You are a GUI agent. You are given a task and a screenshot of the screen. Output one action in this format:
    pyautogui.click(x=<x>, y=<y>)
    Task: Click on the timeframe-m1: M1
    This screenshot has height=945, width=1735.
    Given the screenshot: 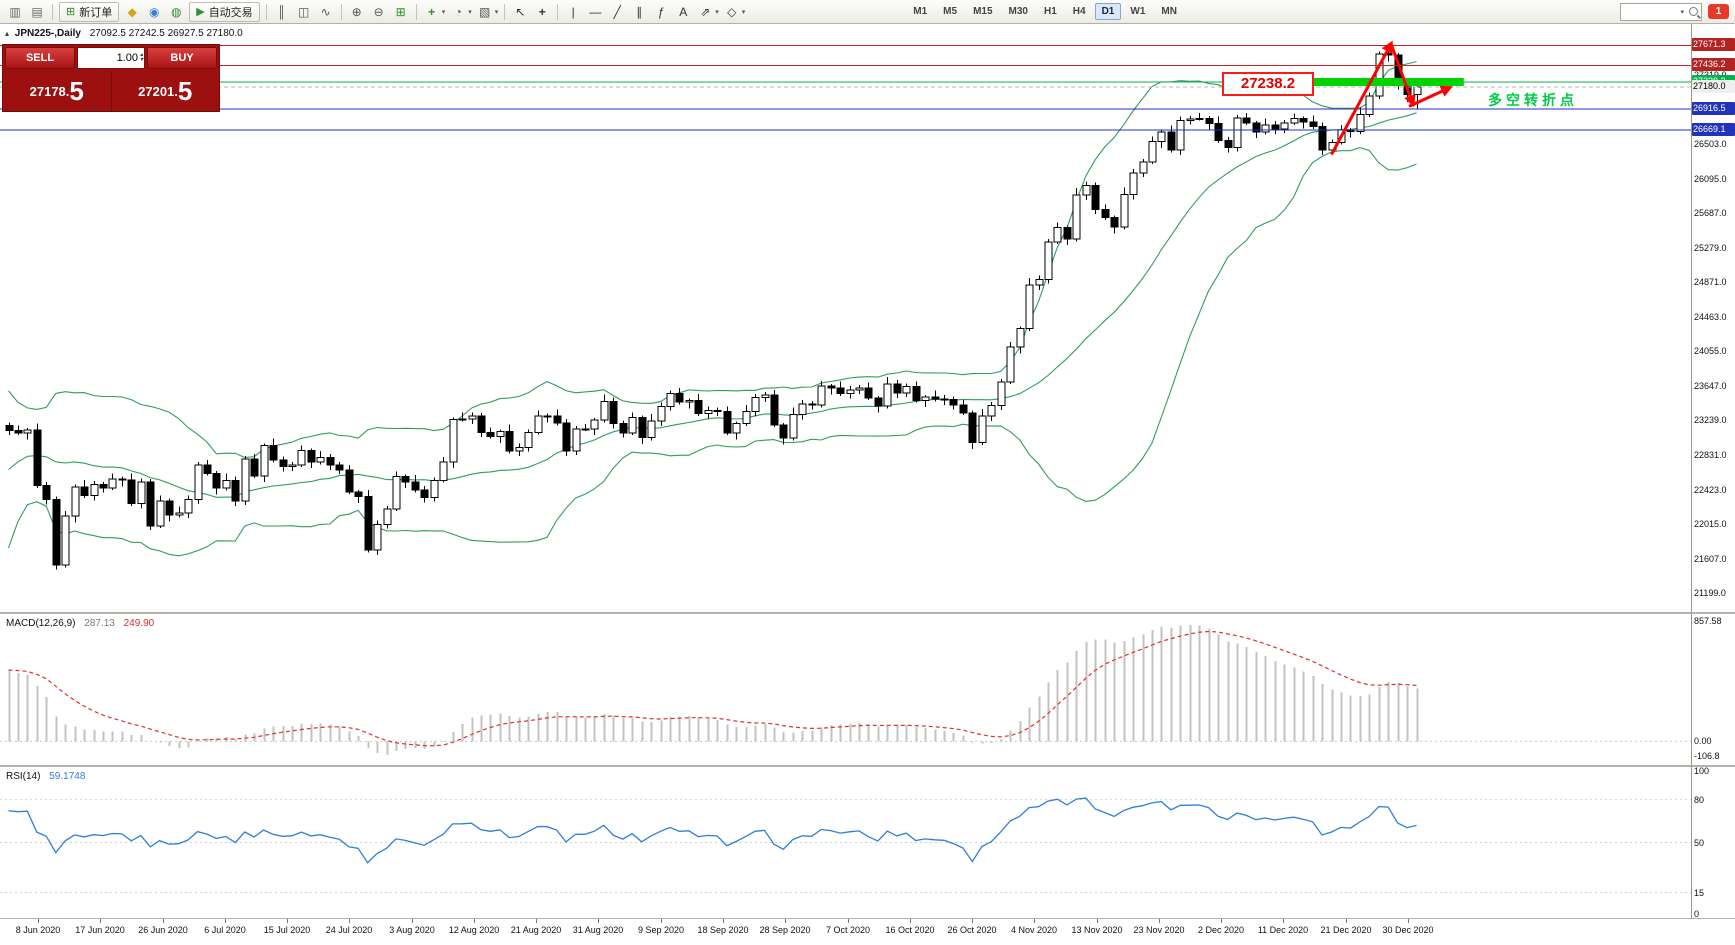 What is the action you would take?
    pyautogui.click(x=920, y=11)
    